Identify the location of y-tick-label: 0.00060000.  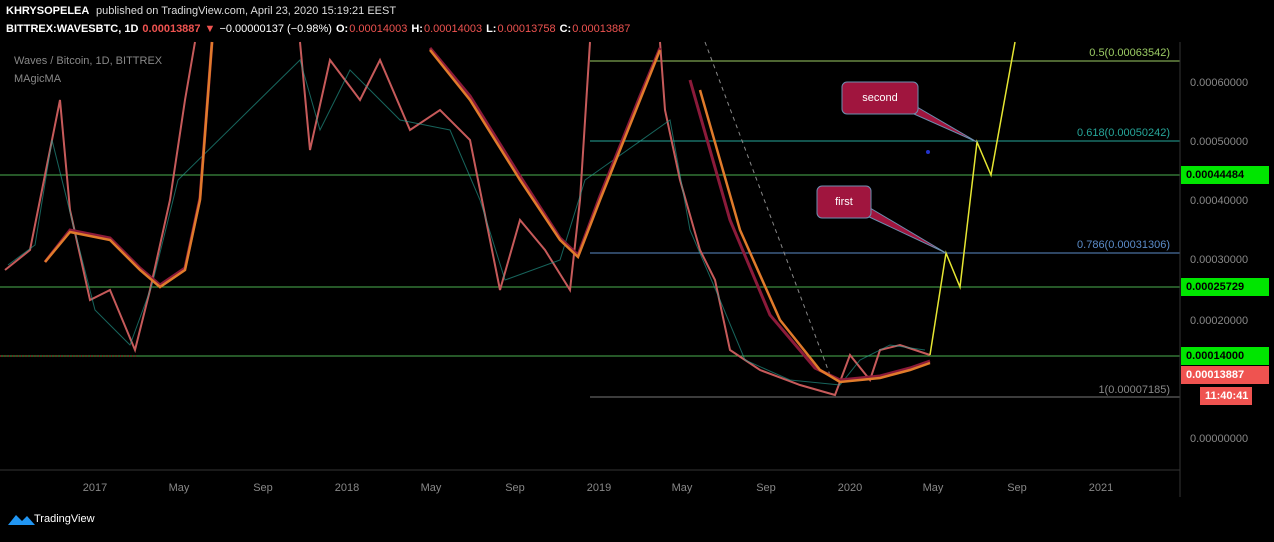
(1219, 83).